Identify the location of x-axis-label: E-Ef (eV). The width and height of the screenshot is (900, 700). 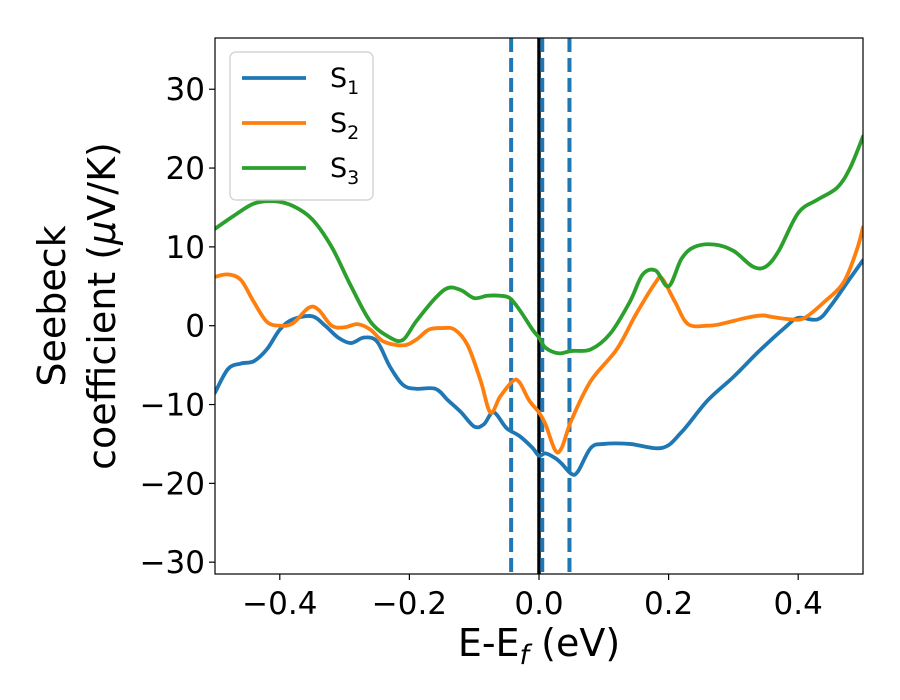
(539, 646).